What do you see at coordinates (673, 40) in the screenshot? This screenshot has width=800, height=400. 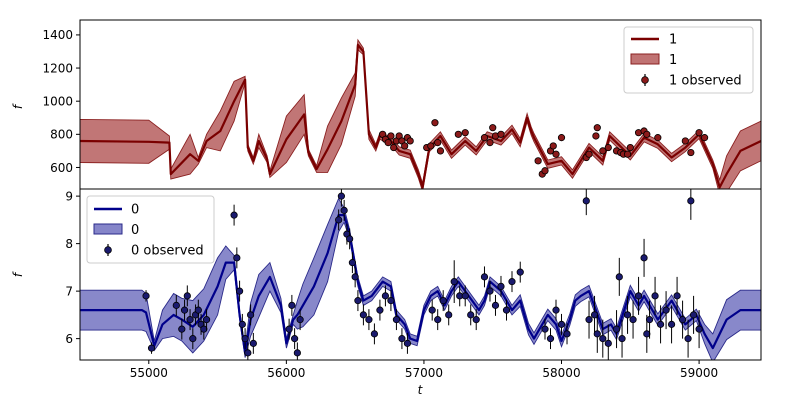 I see `top-legend-line-label: 1` at bounding box center [673, 40].